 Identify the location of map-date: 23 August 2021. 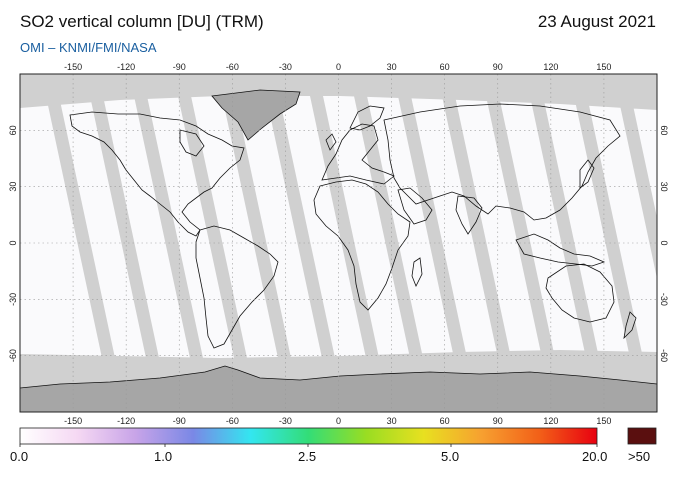
(596, 21).